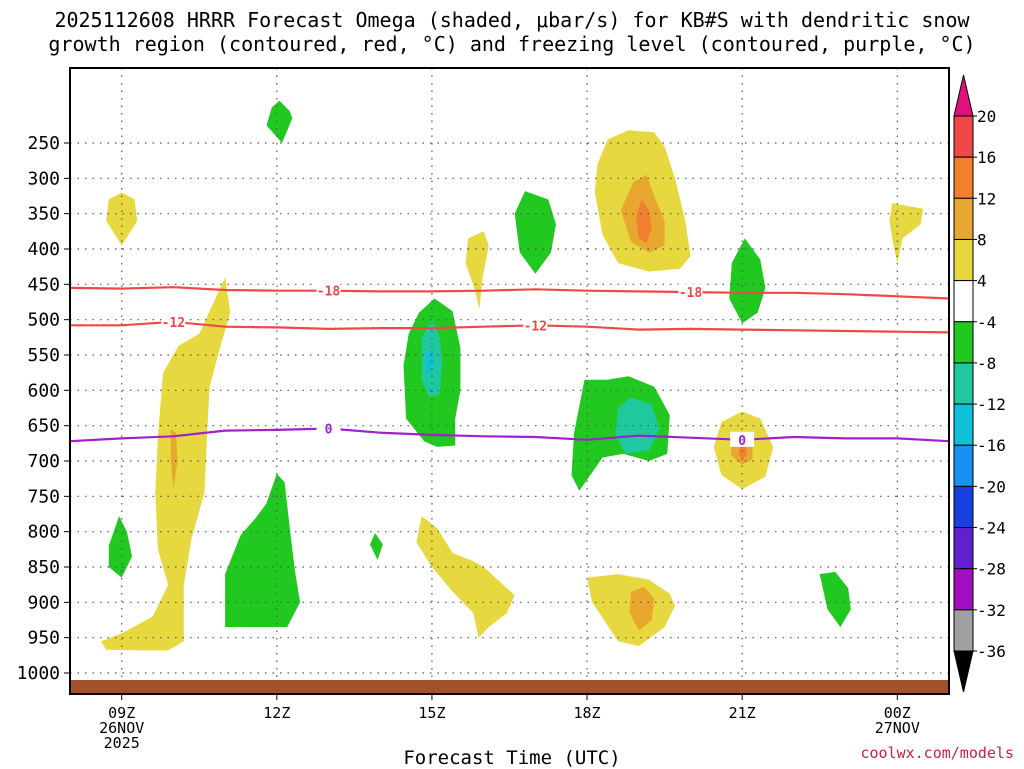 The width and height of the screenshot is (1024, 769). What do you see at coordinates (743, 452) in the screenshot?
I see `omega-region-orange-21z-core` at bounding box center [743, 452].